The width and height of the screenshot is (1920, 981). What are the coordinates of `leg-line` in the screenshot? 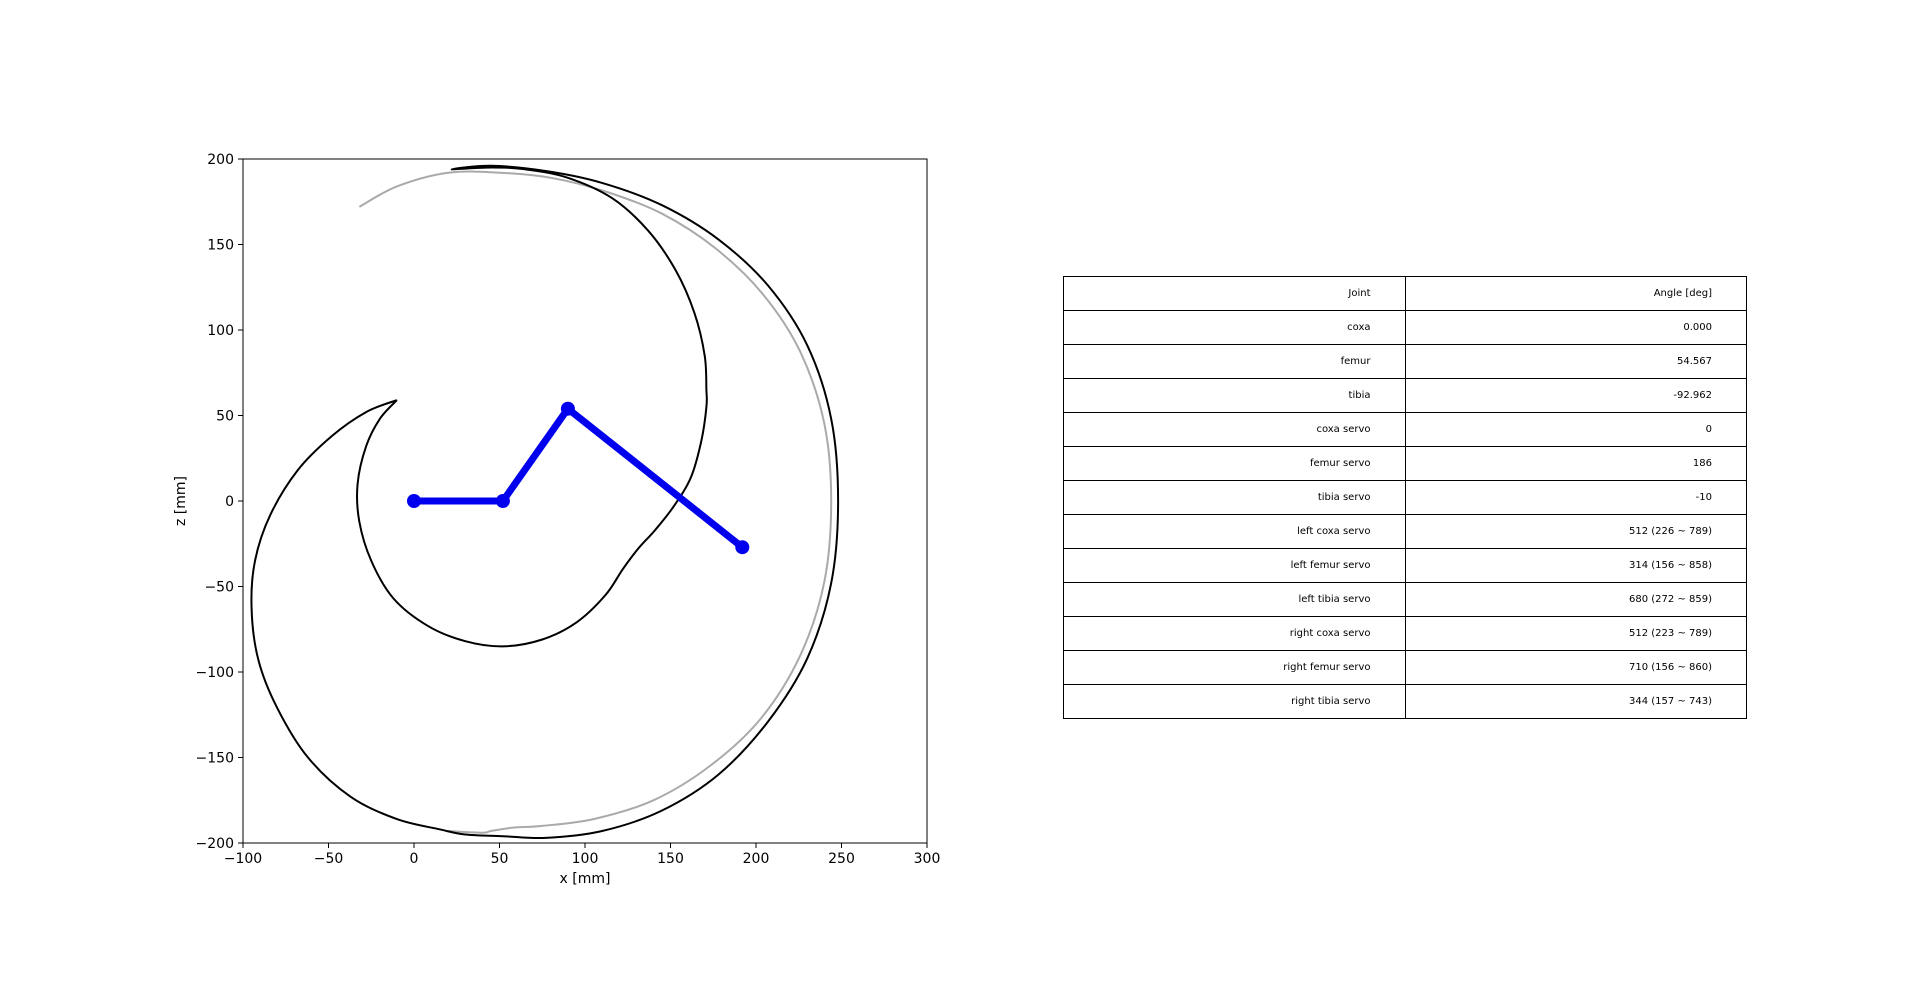 It's located at (578, 478).